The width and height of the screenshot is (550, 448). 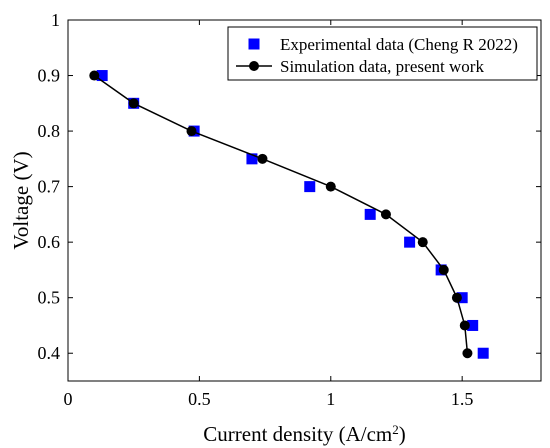 I want to click on legend-label: Simulation data, present work, so click(x=382, y=66).